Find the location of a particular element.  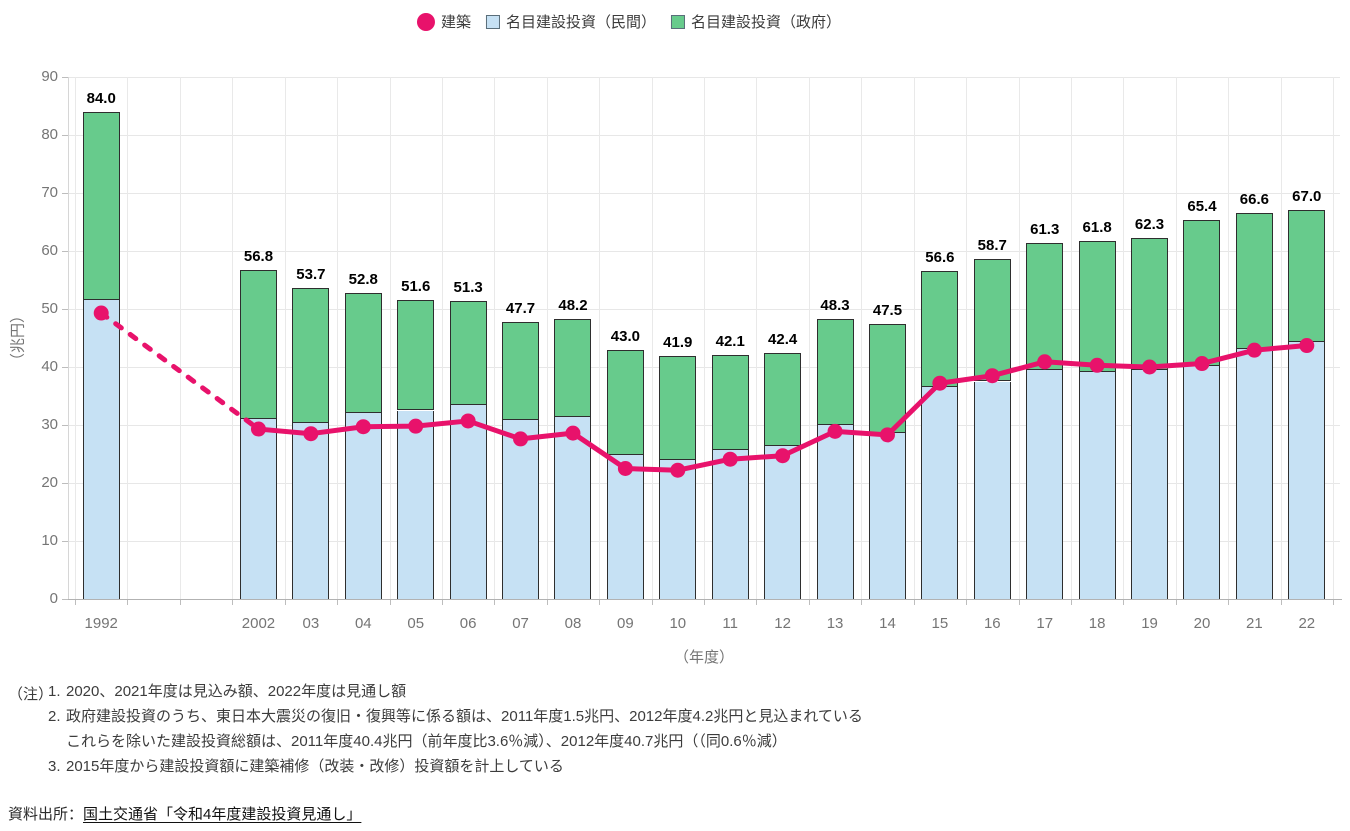

legend-label-private-investment: 名目建設投資（民間） is located at coordinates (581, 22).